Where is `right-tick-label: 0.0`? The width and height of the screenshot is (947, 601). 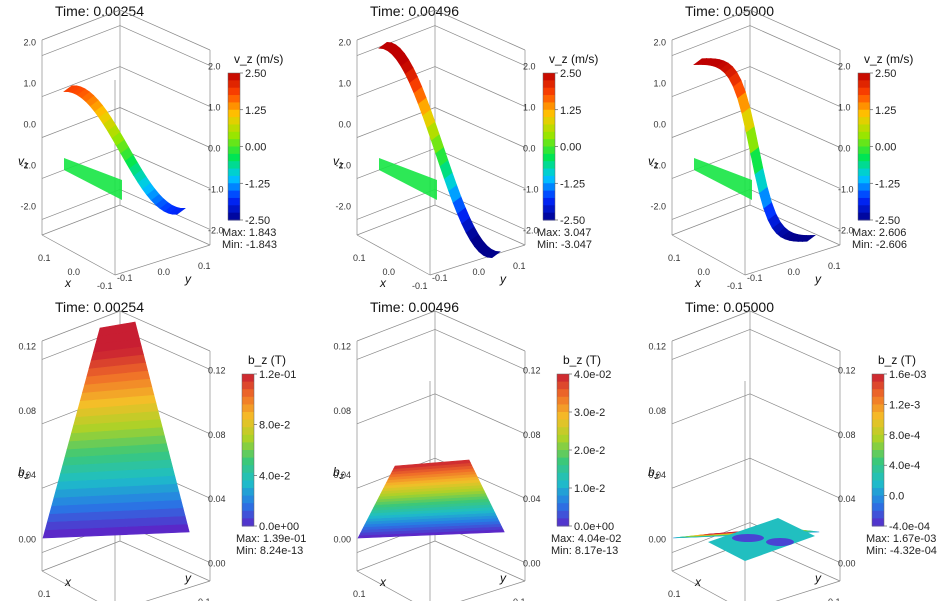 right-tick-label: 0.0 is located at coordinates (214, 149).